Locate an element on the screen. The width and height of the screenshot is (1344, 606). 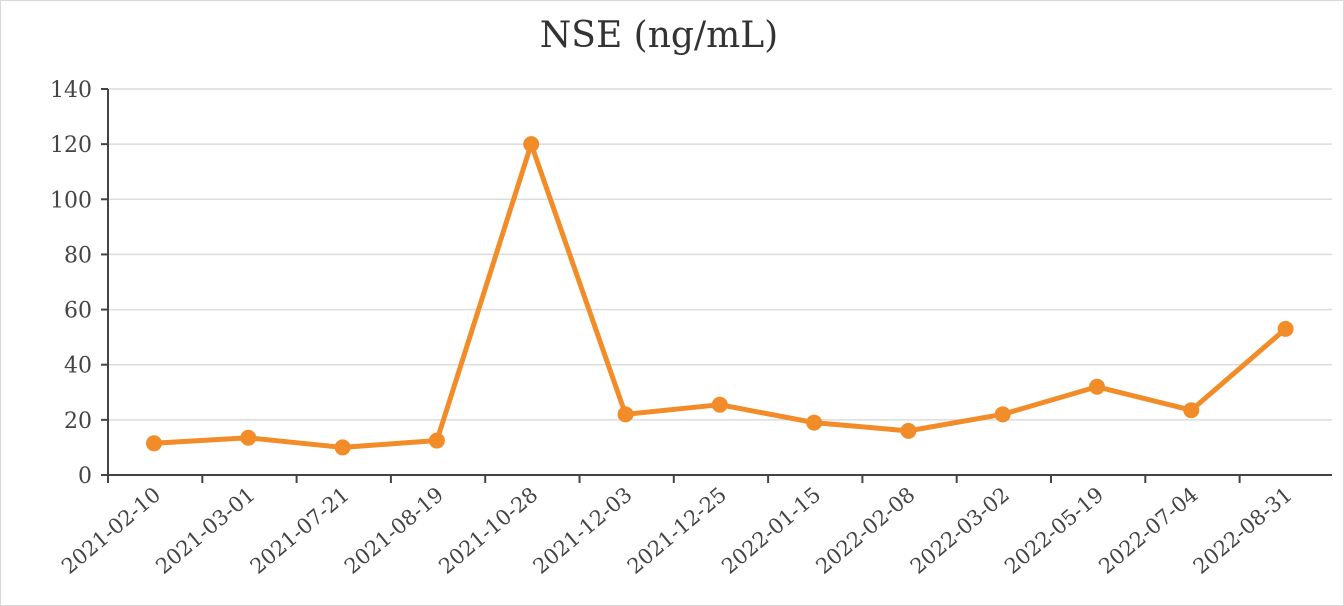
x-tick-label: 2022-03-02 is located at coordinates (960, 530).